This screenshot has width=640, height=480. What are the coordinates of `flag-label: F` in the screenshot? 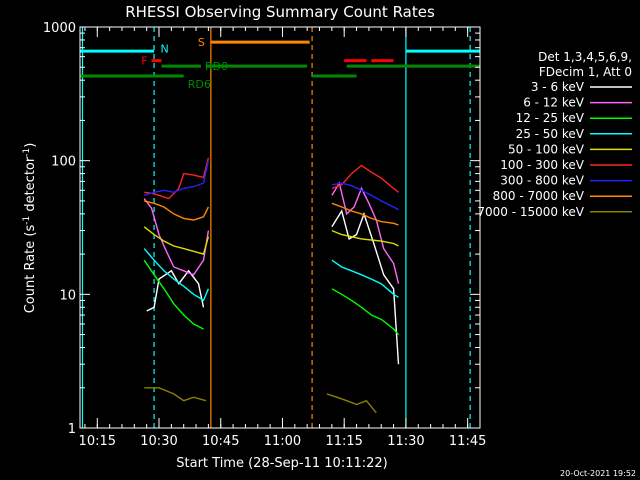 It's located at (144, 61).